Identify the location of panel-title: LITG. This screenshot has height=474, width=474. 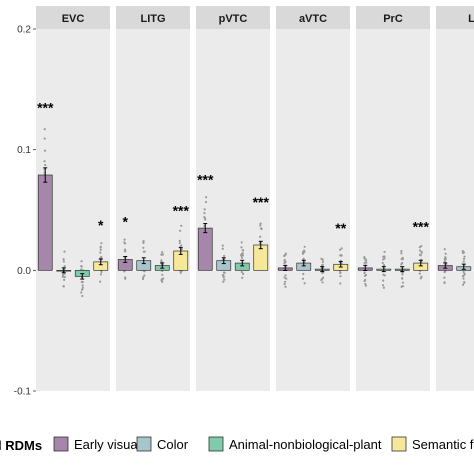
(152, 19).